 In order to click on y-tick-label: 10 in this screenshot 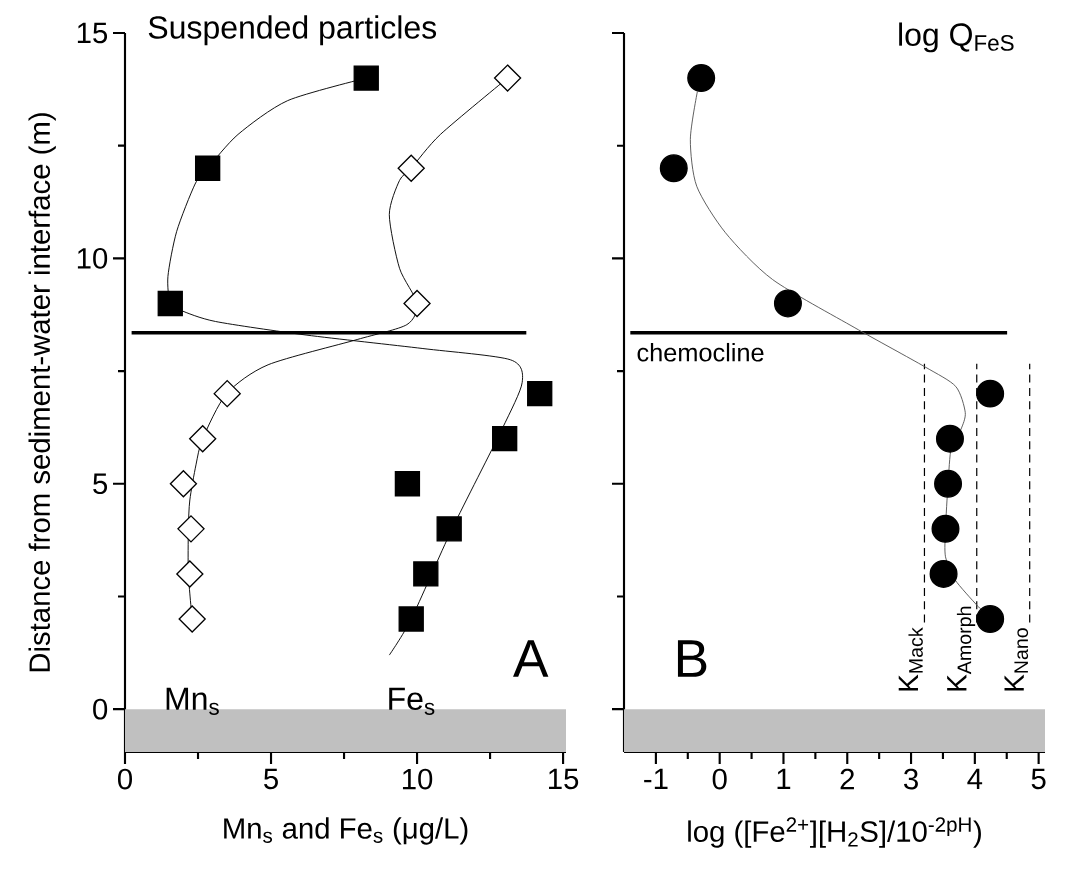, I will do `click(92, 258)`.